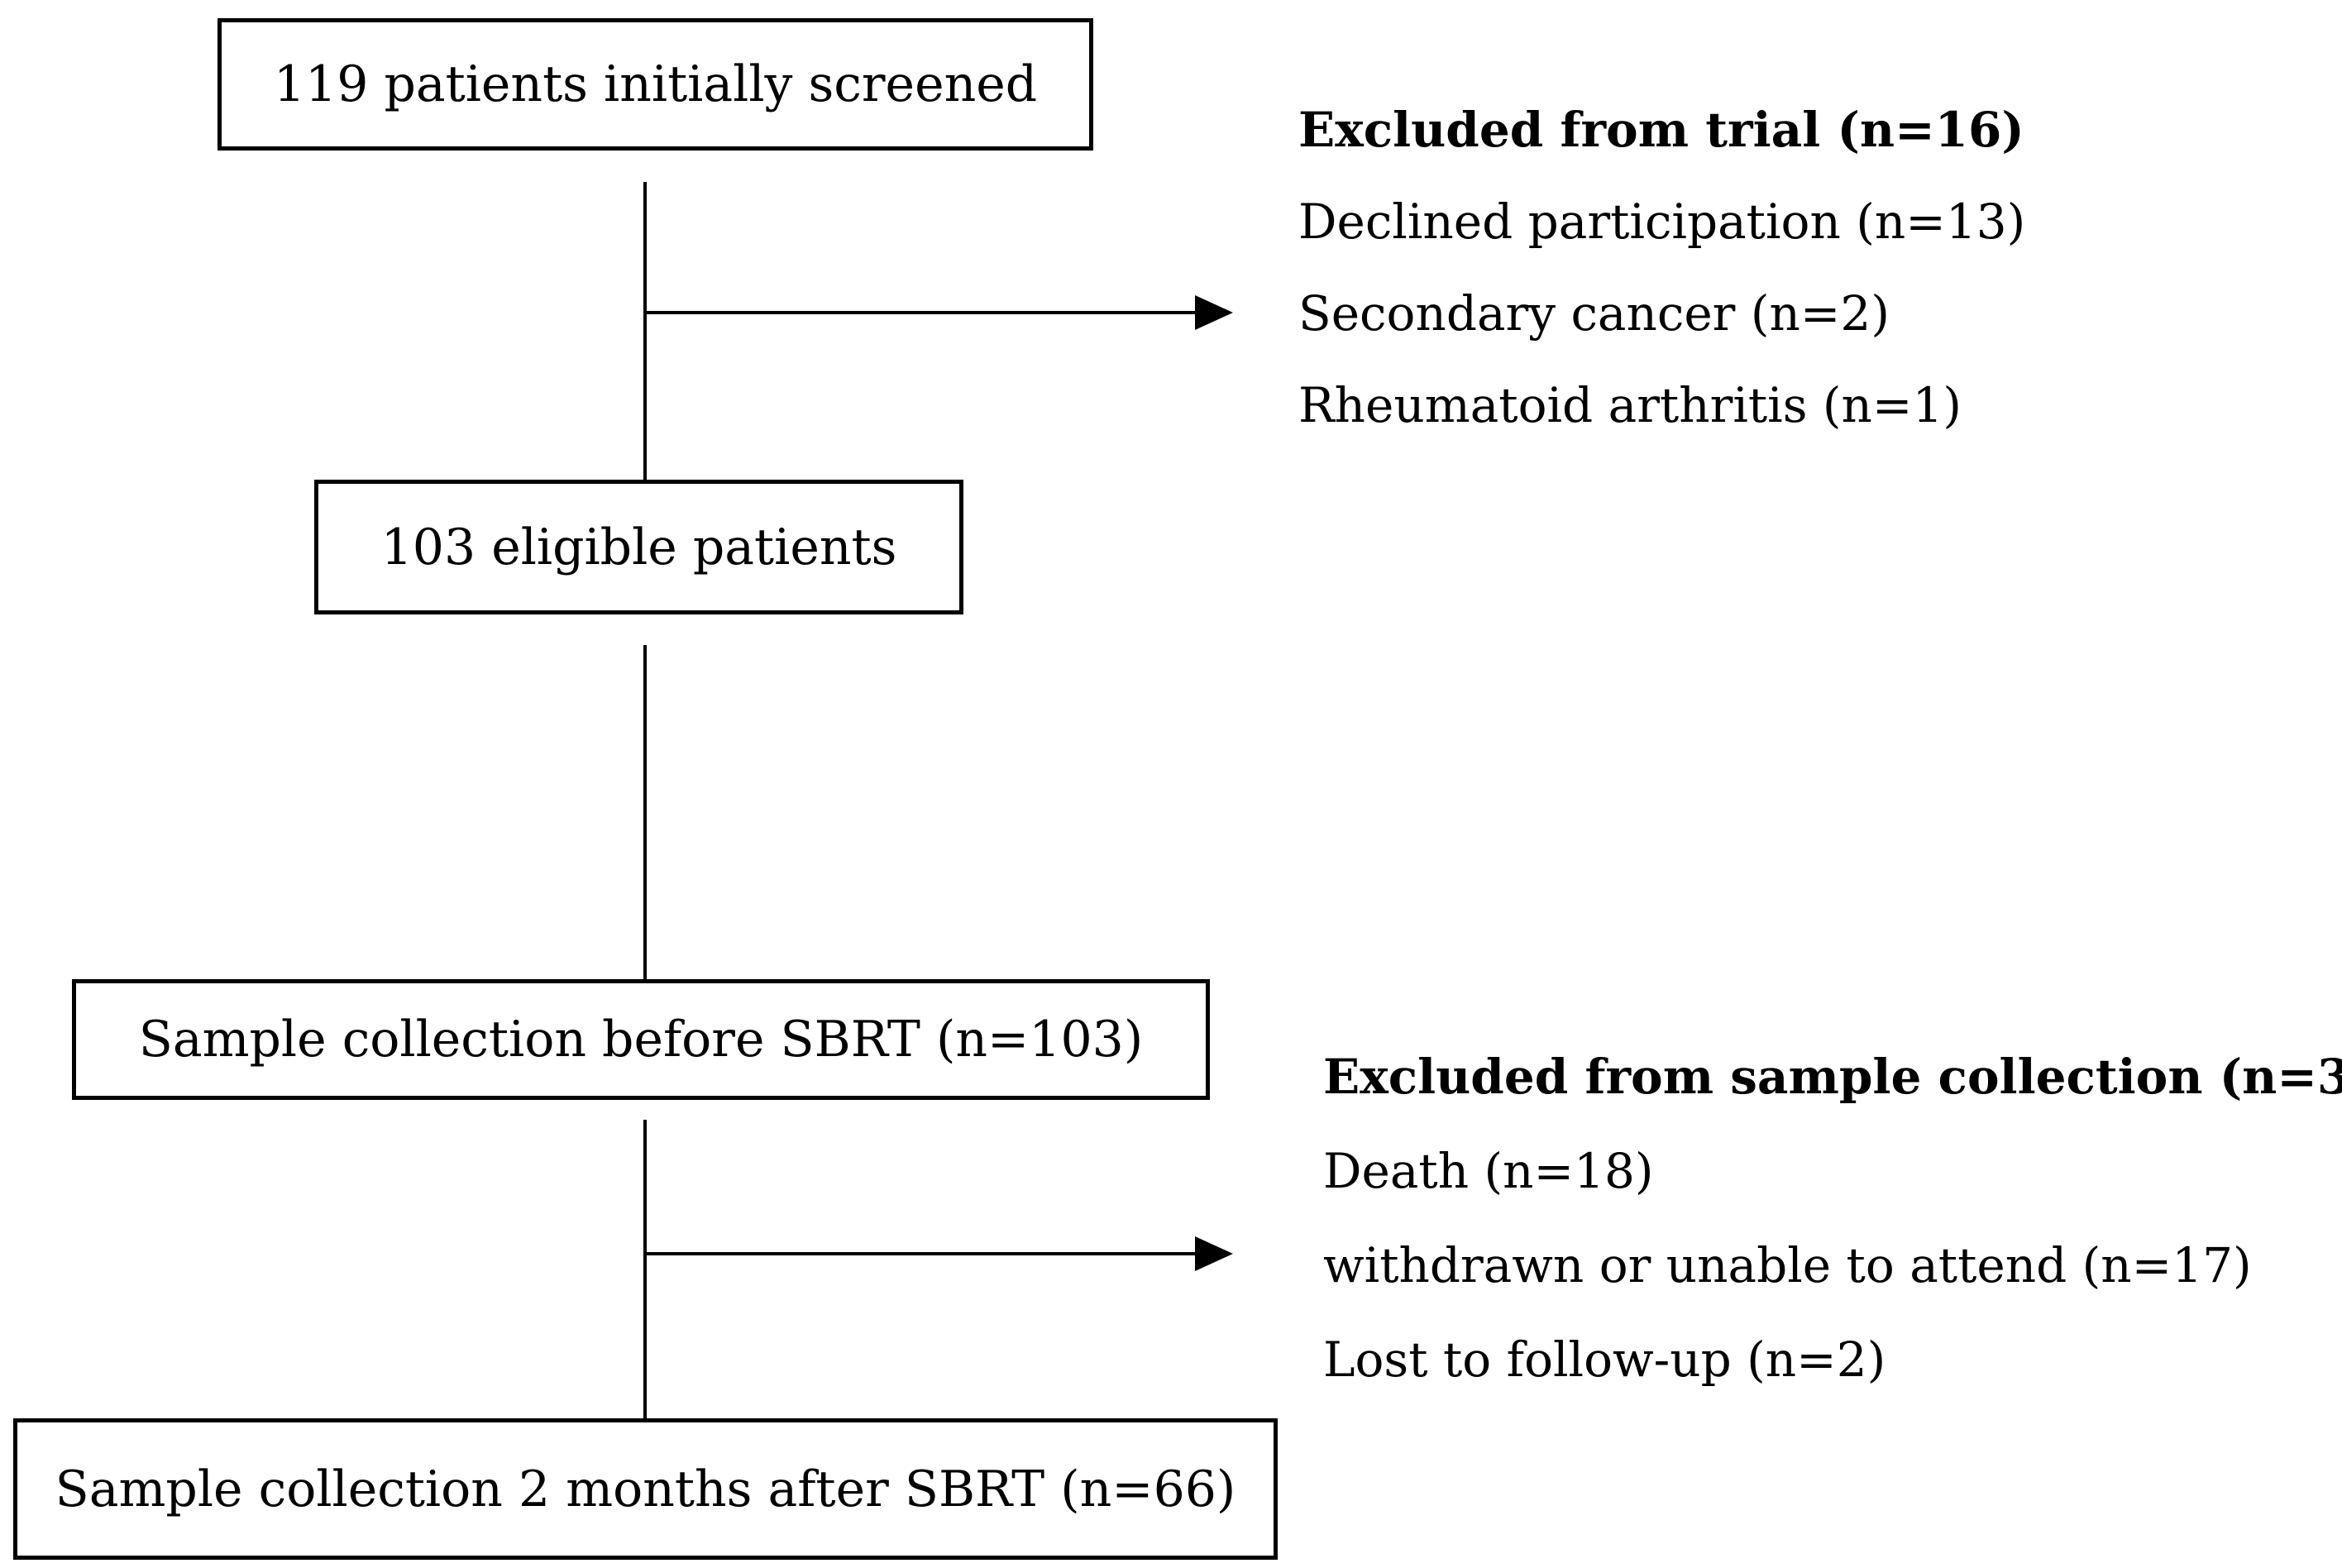 The image size is (2342, 1568). I want to click on exclusion-1-title: Excluded from trial (n=16), so click(1661, 130).